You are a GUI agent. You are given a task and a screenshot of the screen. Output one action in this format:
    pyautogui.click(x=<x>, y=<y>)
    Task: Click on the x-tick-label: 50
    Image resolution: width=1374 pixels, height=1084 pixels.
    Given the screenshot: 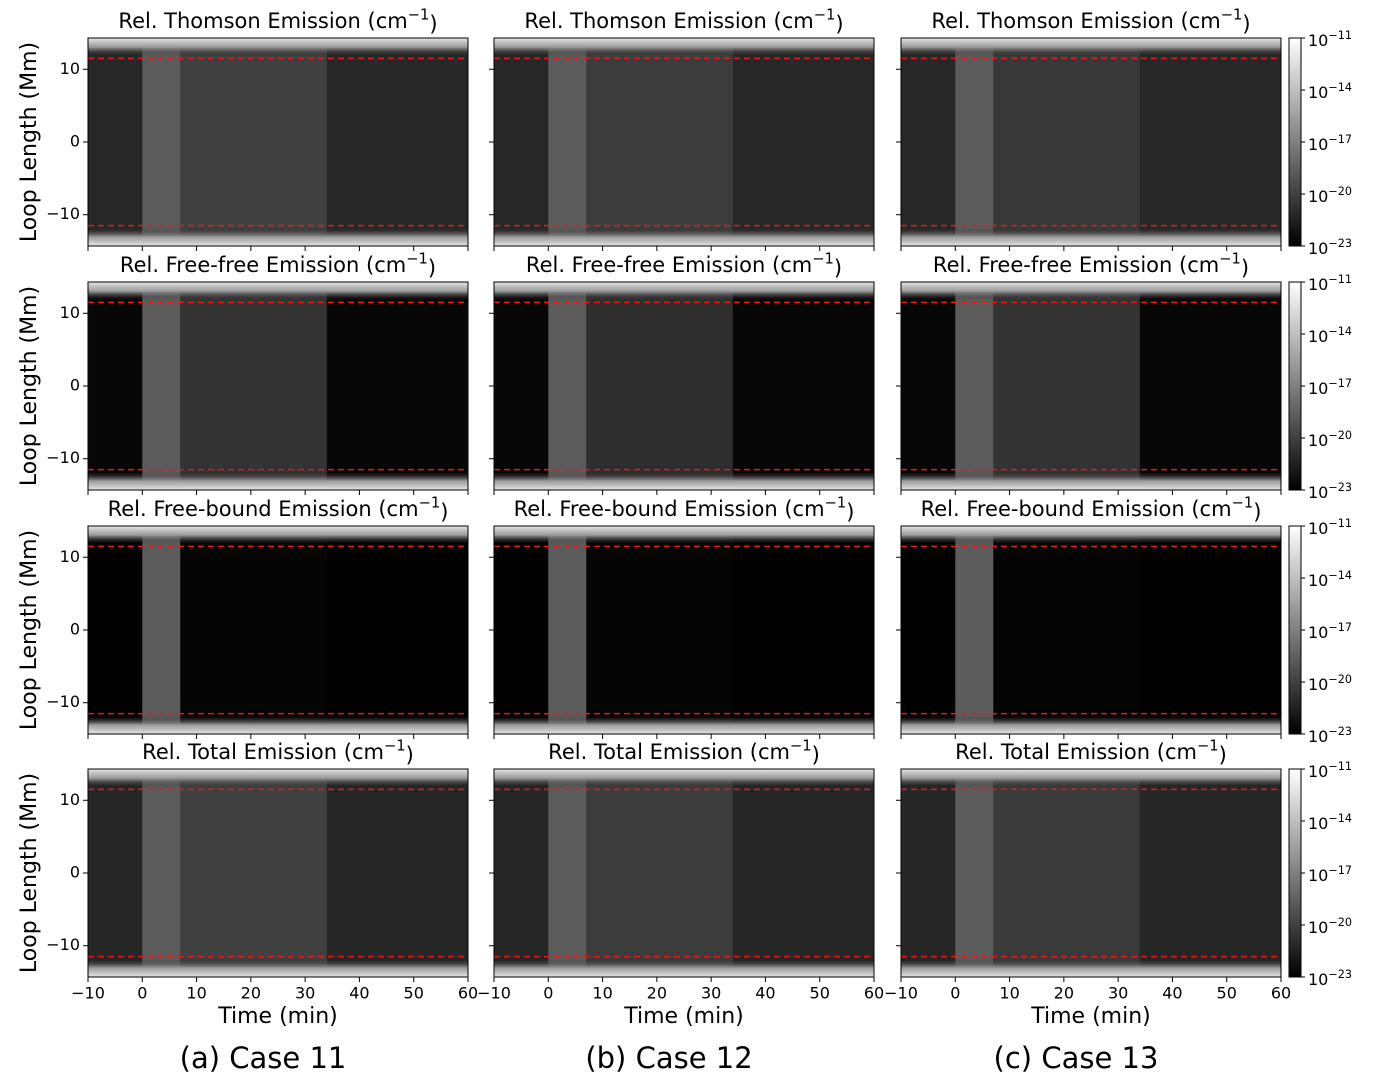 What is the action you would take?
    pyautogui.click(x=820, y=993)
    